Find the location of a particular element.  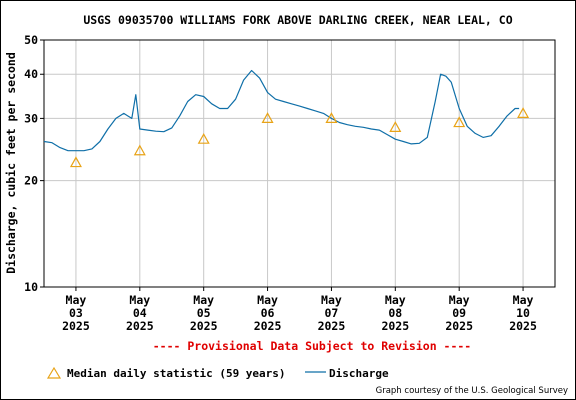

x-tick-label-line: 08 is located at coordinates (395, 313).